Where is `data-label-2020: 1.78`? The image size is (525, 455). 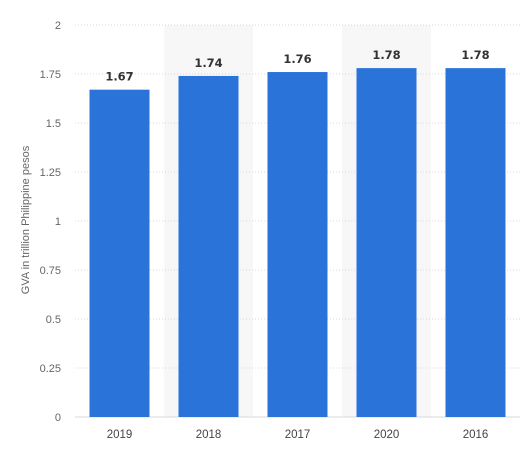
data-label-2020: 1.78 is located at coordinates (386, 55).